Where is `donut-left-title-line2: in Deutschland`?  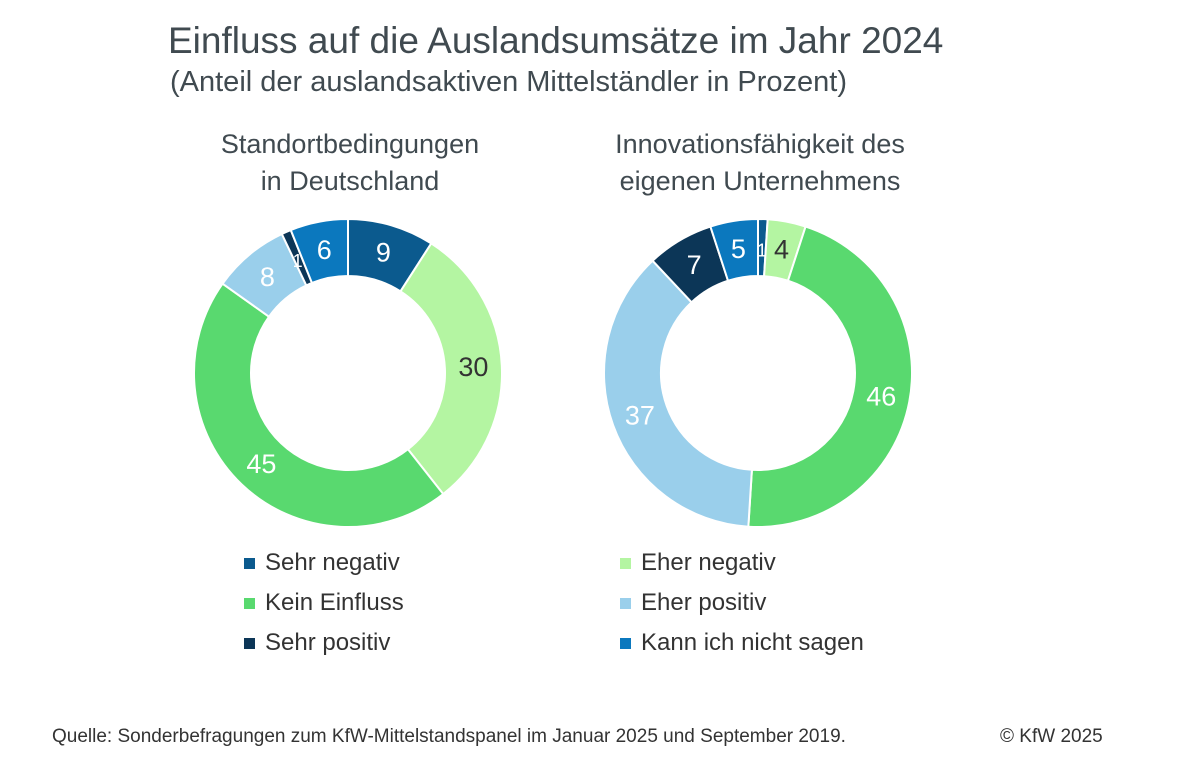 donut-left-title-line2: in Deutschland is located at coordinates (350, 181).